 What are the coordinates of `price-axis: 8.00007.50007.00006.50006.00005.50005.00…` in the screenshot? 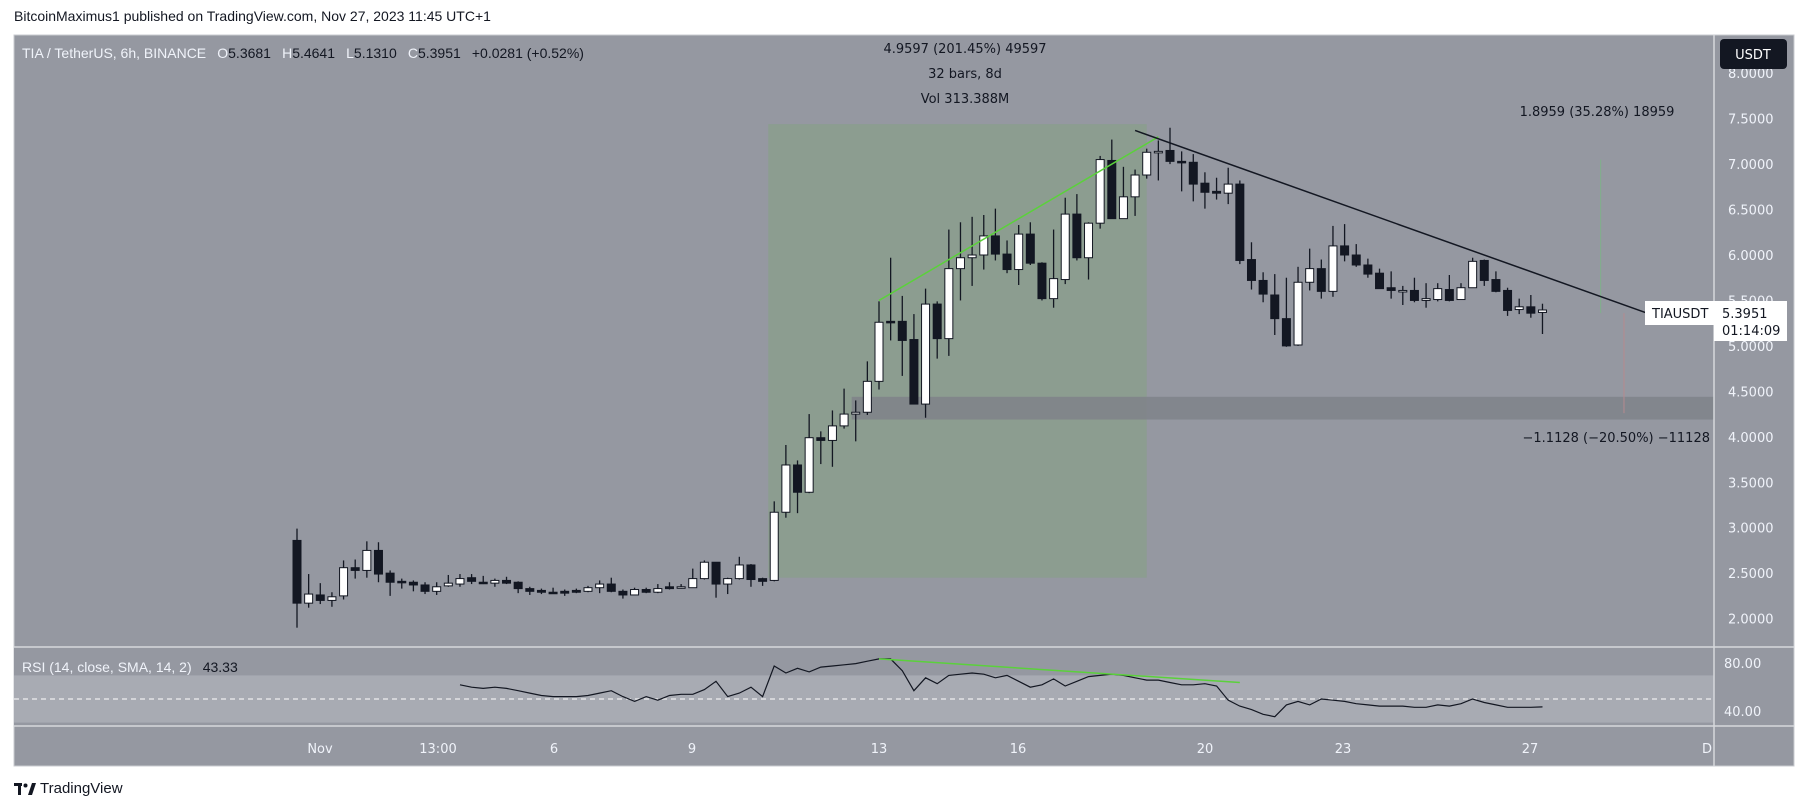 It's located at (1751, 347).